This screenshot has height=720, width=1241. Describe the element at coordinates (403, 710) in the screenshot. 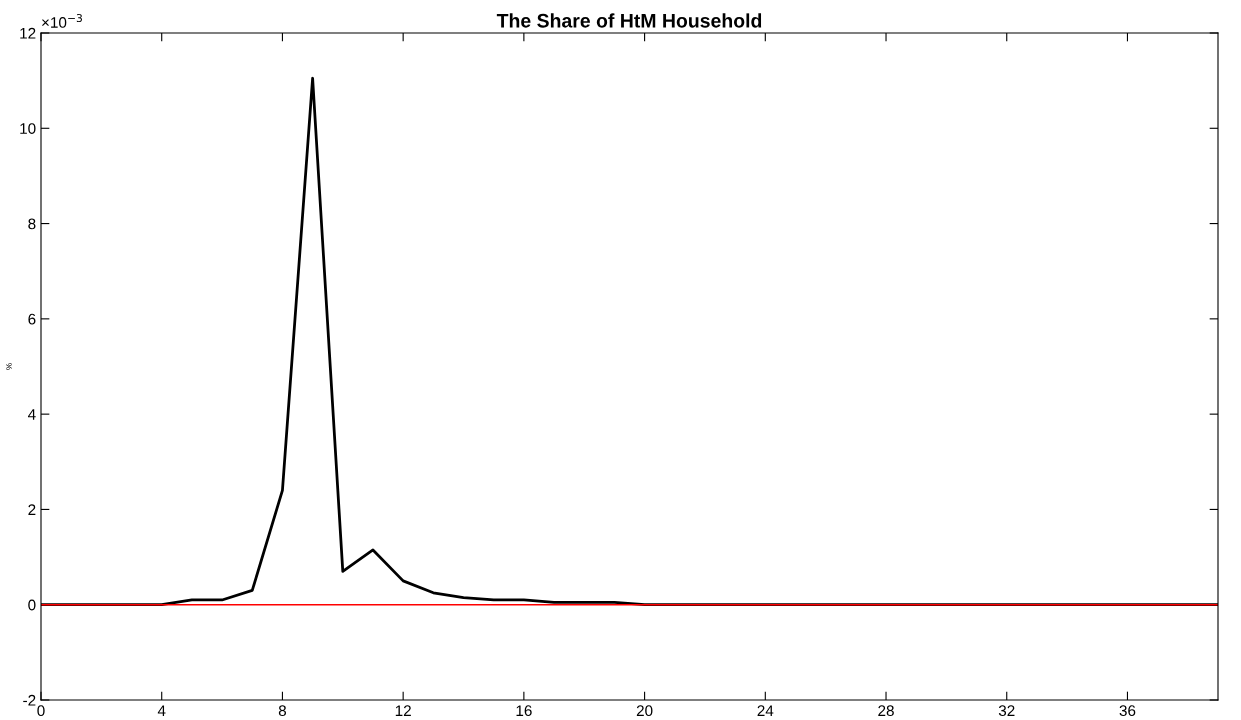

I see `x-tick-label: 12` at that location.